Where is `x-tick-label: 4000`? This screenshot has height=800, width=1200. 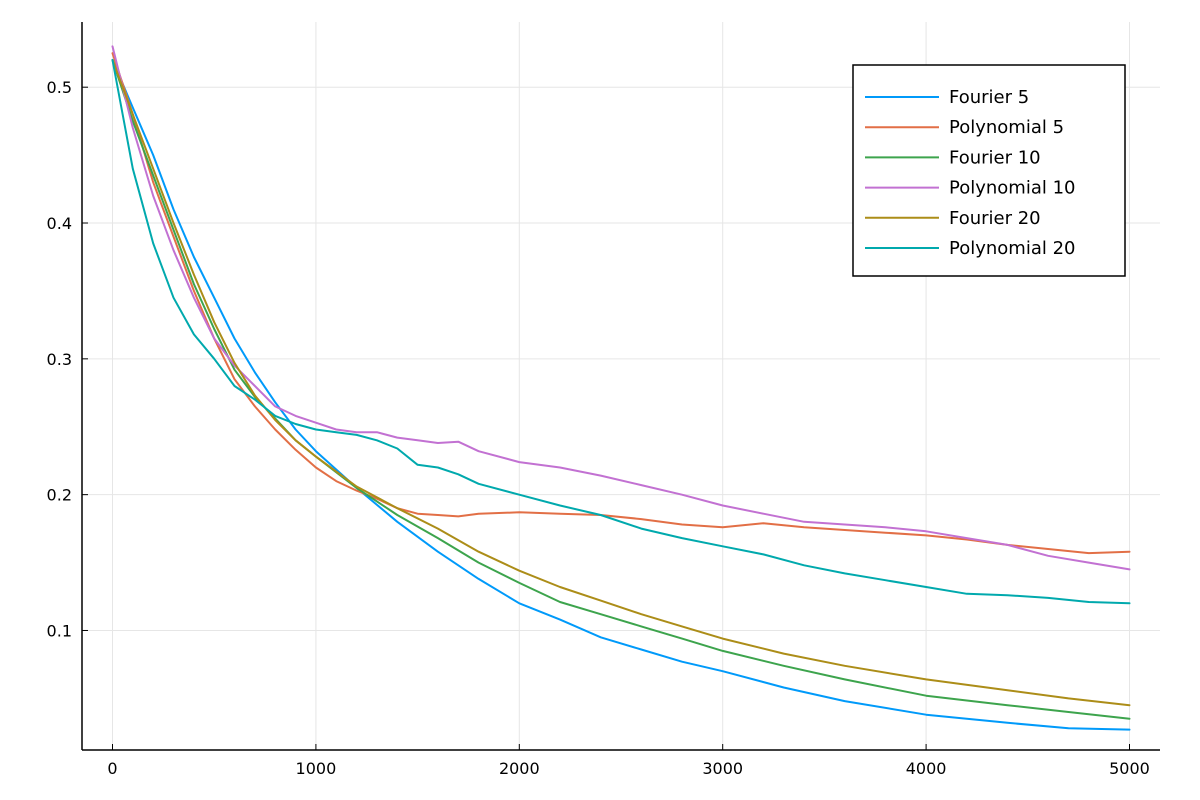 x-tick-label: 4000 is located at coordinates (926, 768).